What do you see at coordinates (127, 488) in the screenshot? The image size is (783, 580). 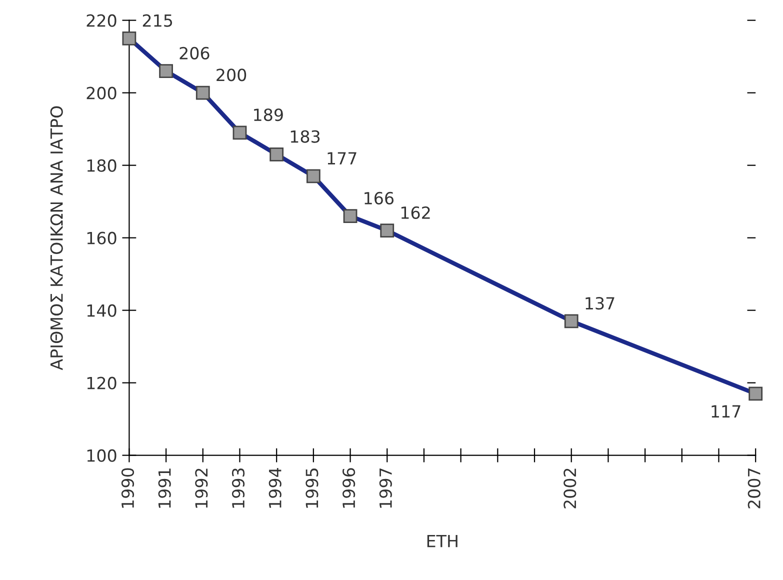 I see `x-tick-label: 1990` at bounding box center [127, 488].